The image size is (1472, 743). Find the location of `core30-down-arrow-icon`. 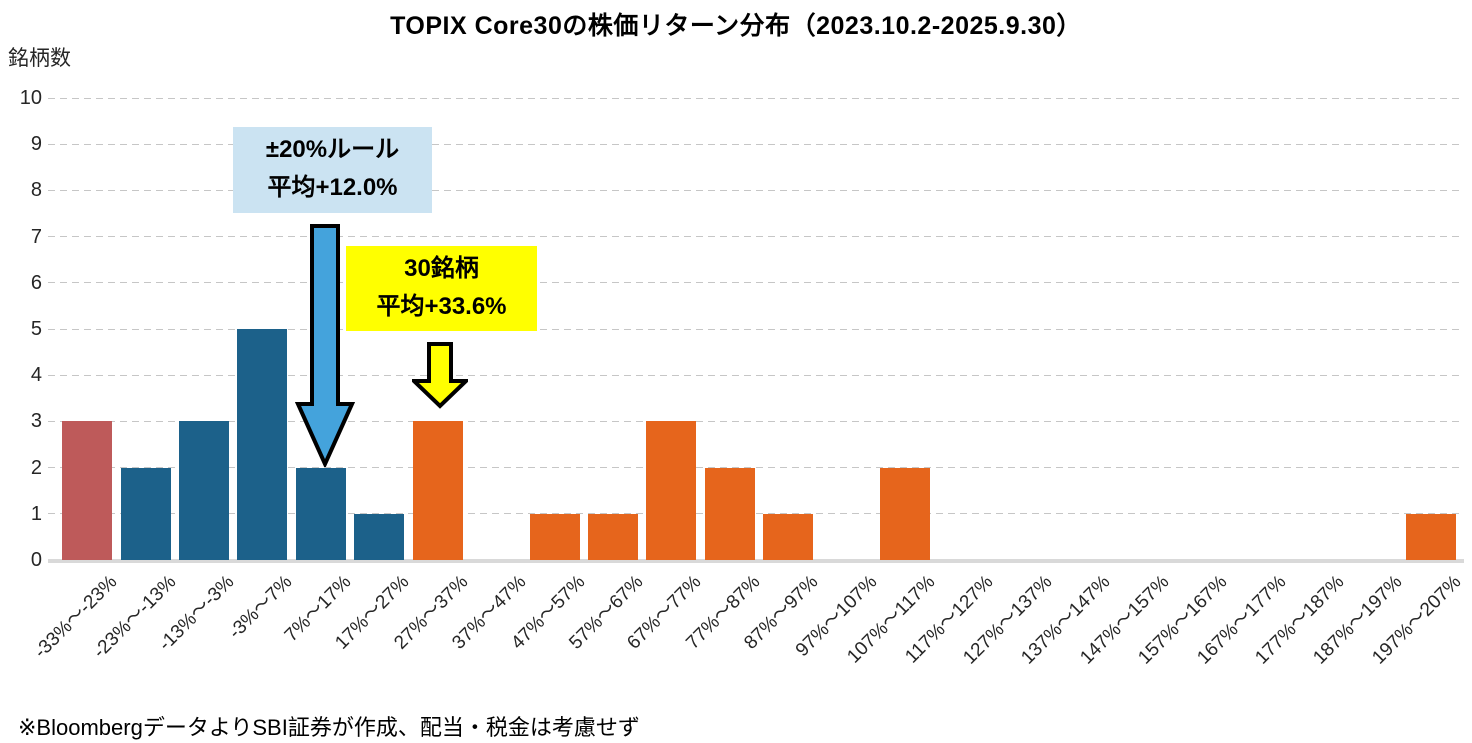

core30-down-arrow-icon is located at coordinates (440, 375).